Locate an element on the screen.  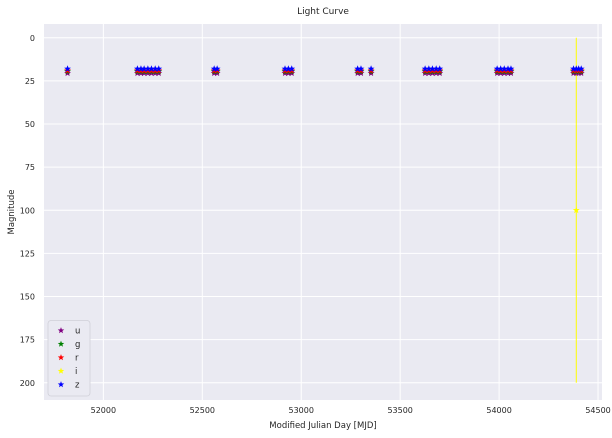
y-tick-label: 0 is located at coordinates (32, 38).